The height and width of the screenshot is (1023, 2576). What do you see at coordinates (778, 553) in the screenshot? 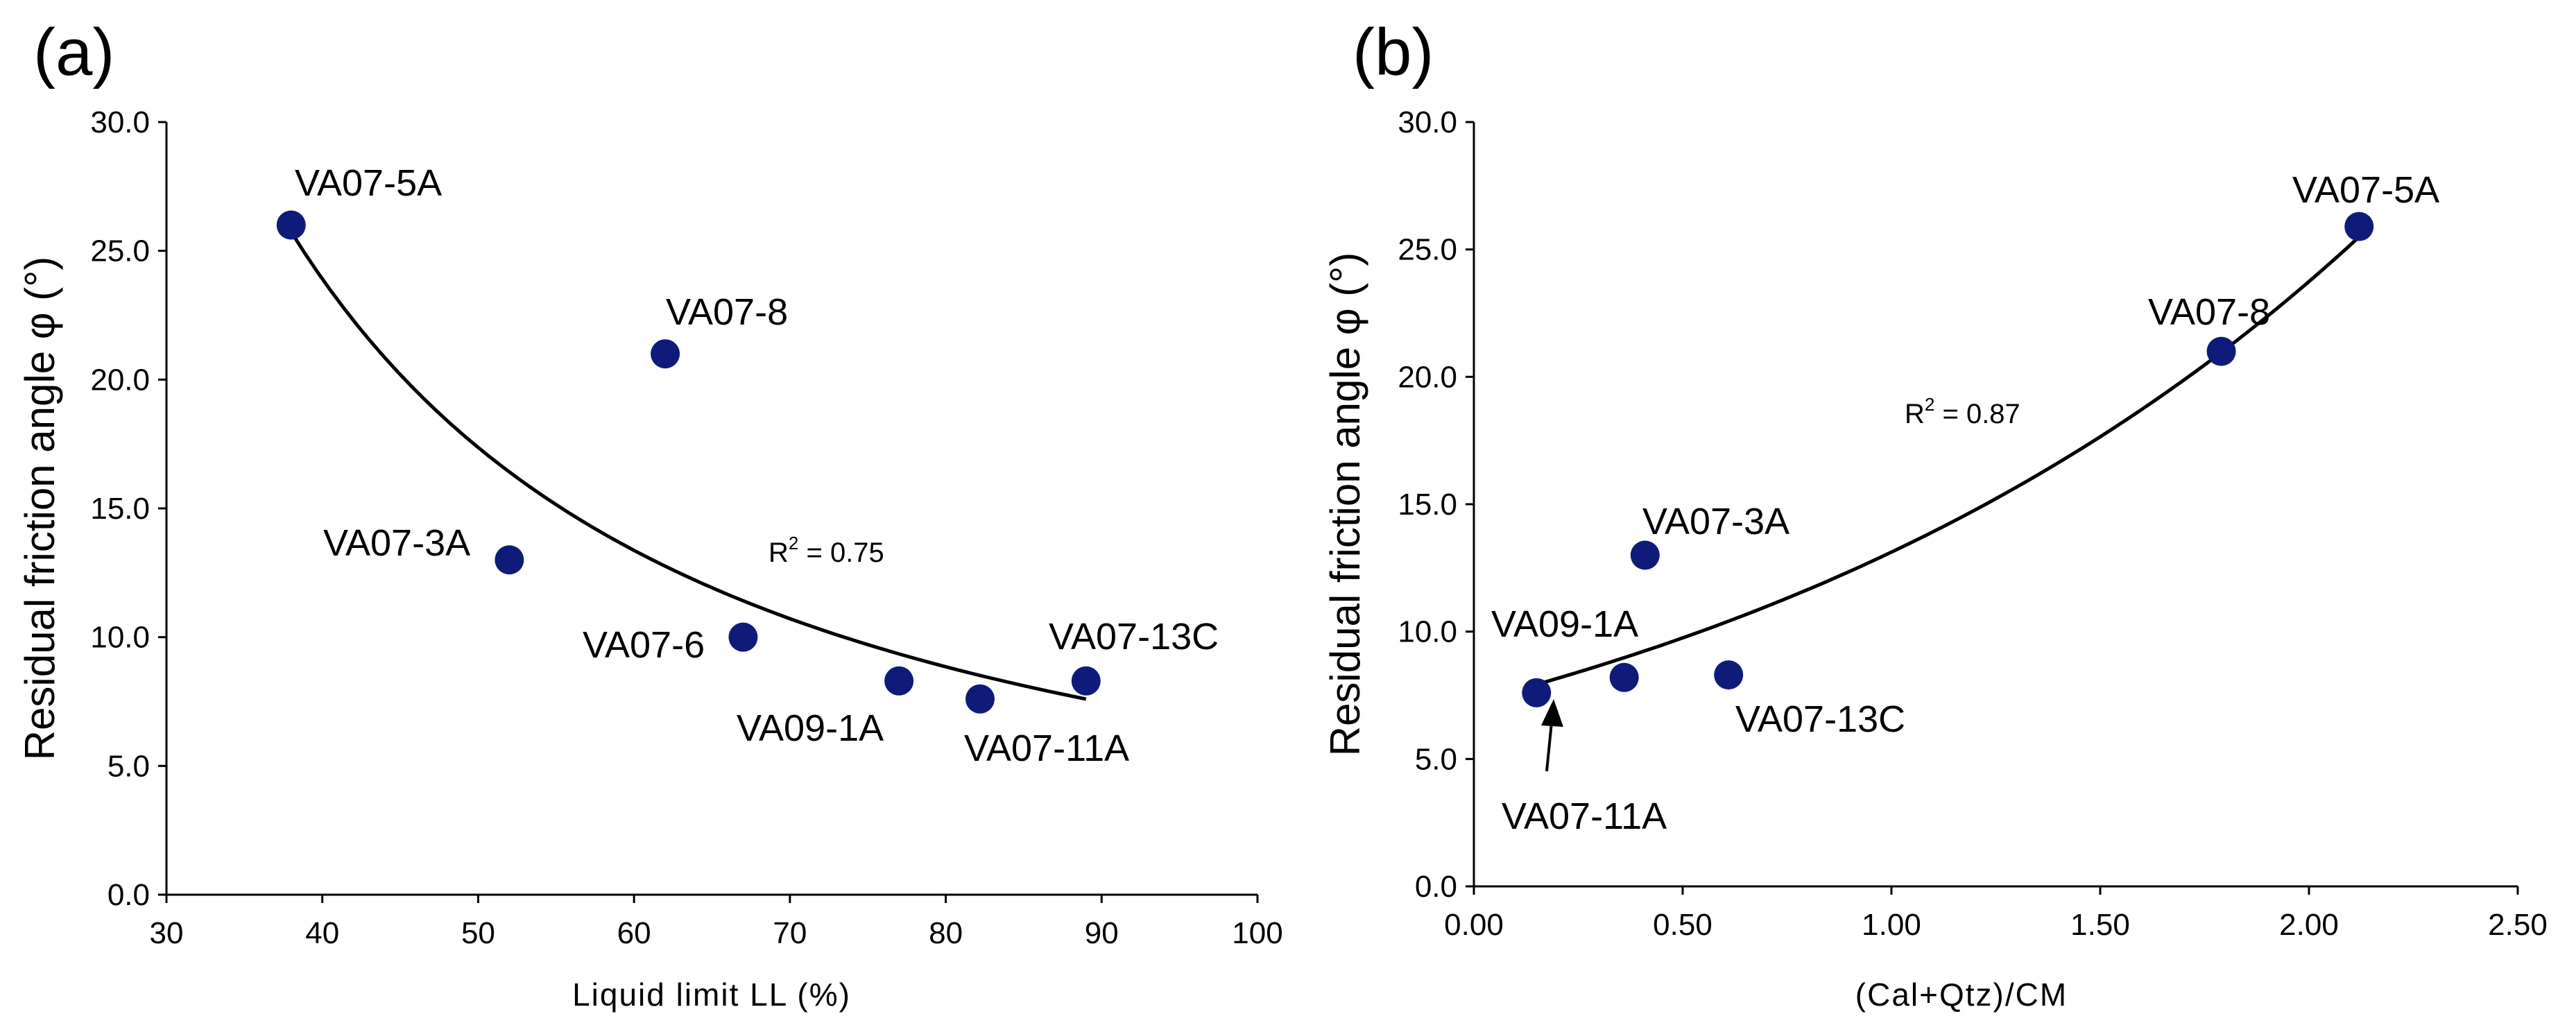
I see `panel-a-r2-prefix: R` at bounding box center [778, 553].